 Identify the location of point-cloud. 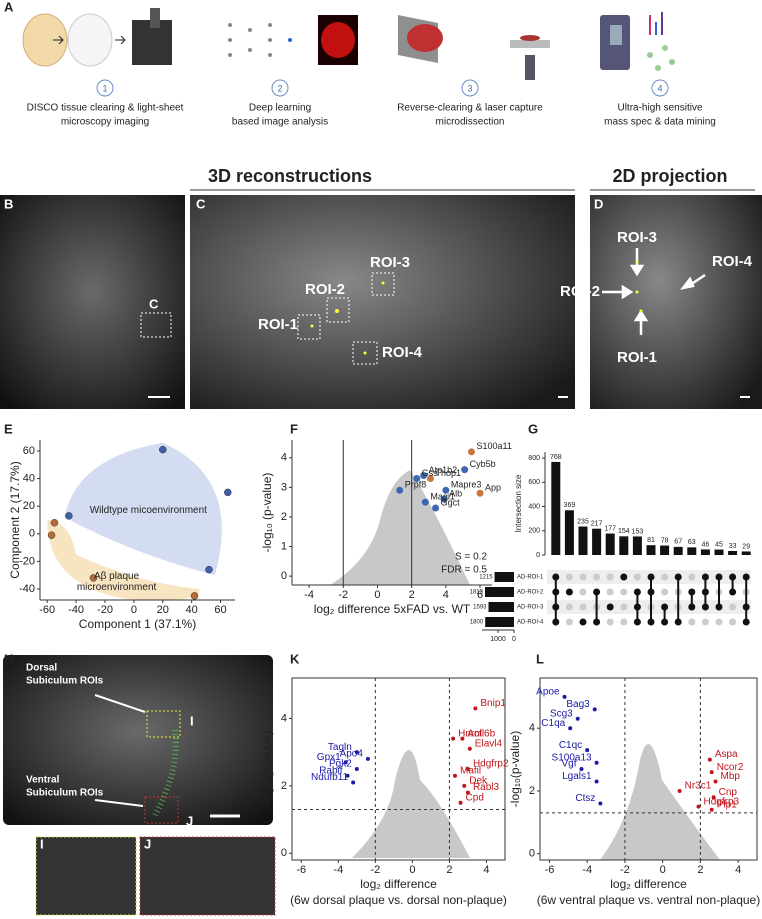
(660, 802).